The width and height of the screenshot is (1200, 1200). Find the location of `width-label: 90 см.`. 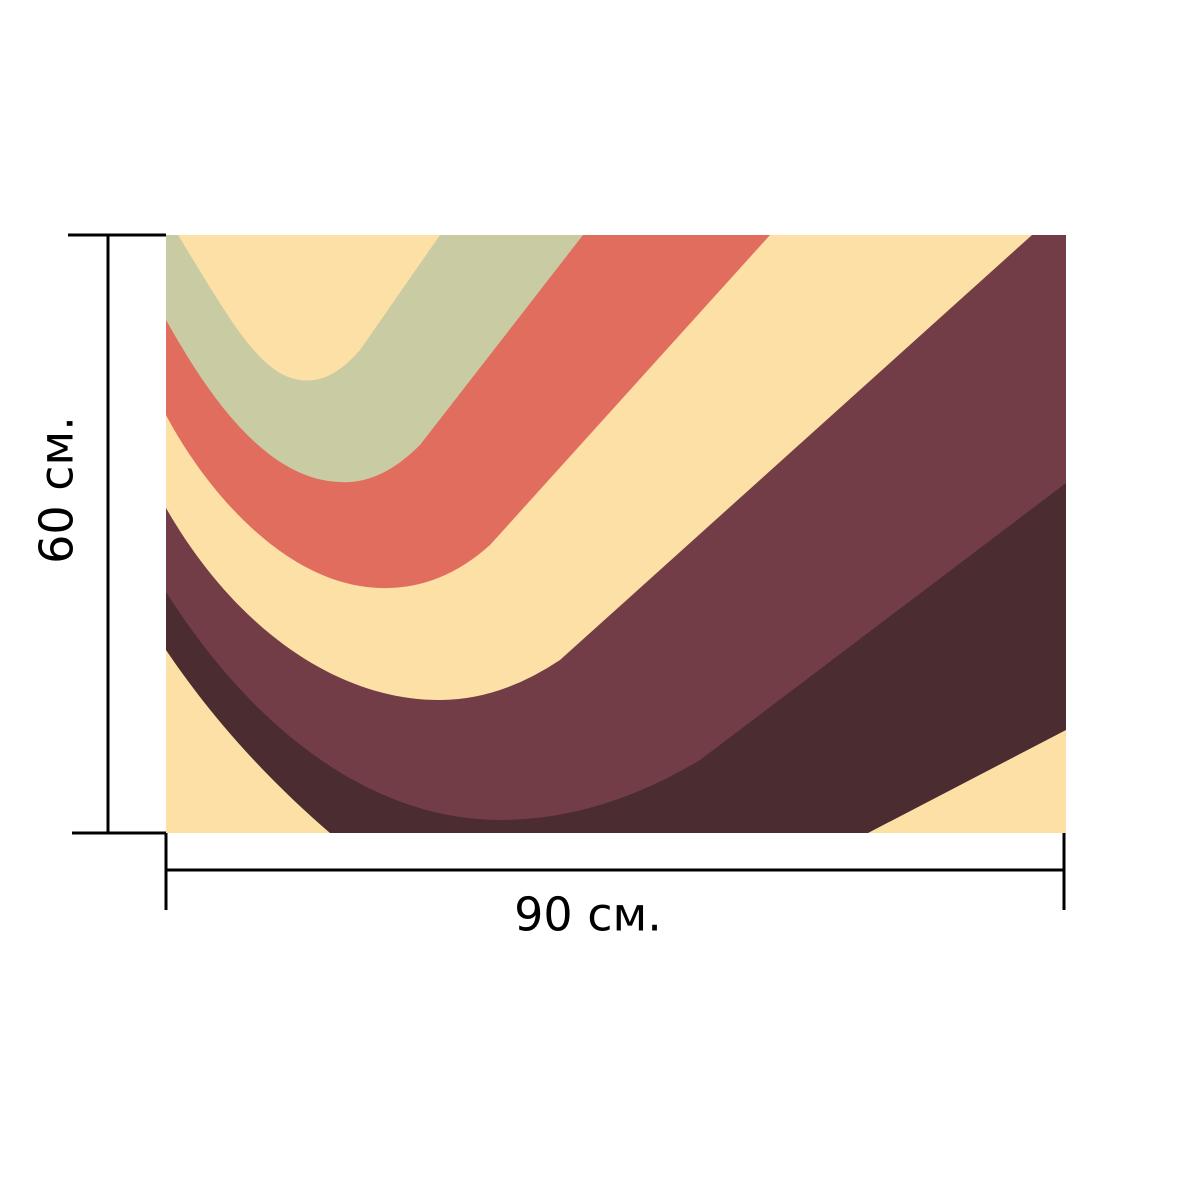

width-label: 90 см. is located at coordinates (588, 915).